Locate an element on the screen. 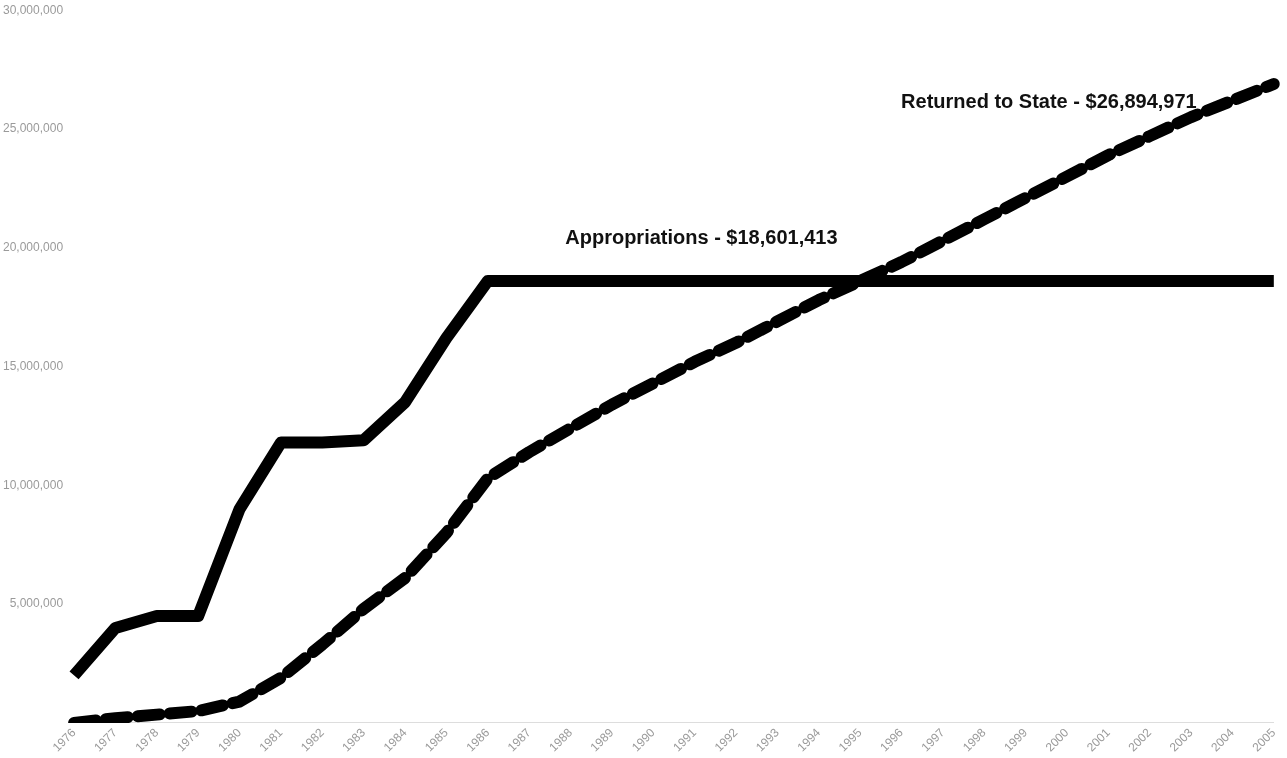 The image size is (1287, 758). y-tick-label: 25,000,000 is located at coordinates (33, 128).